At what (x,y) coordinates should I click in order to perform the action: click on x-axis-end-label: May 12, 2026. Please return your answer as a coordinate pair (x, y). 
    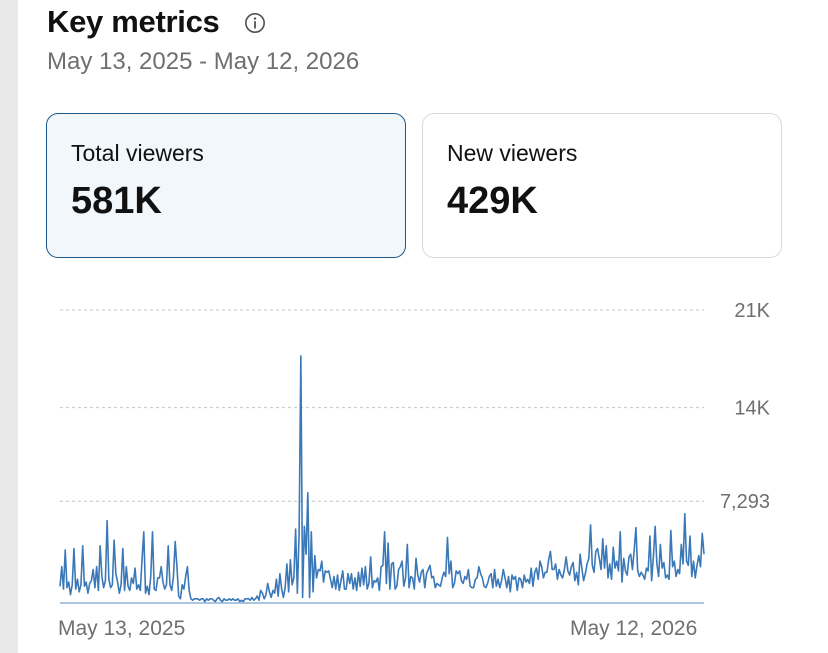
    Looking at the image, I should click on (634, 628).